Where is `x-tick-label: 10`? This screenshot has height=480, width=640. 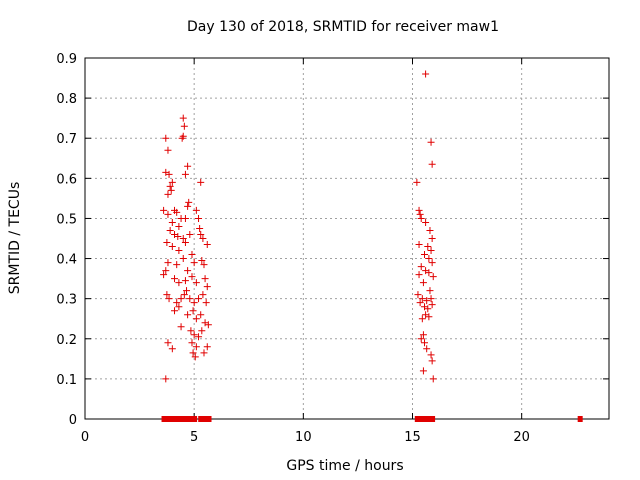
x-tick-label: 10 is located at coordinates (303, 437).